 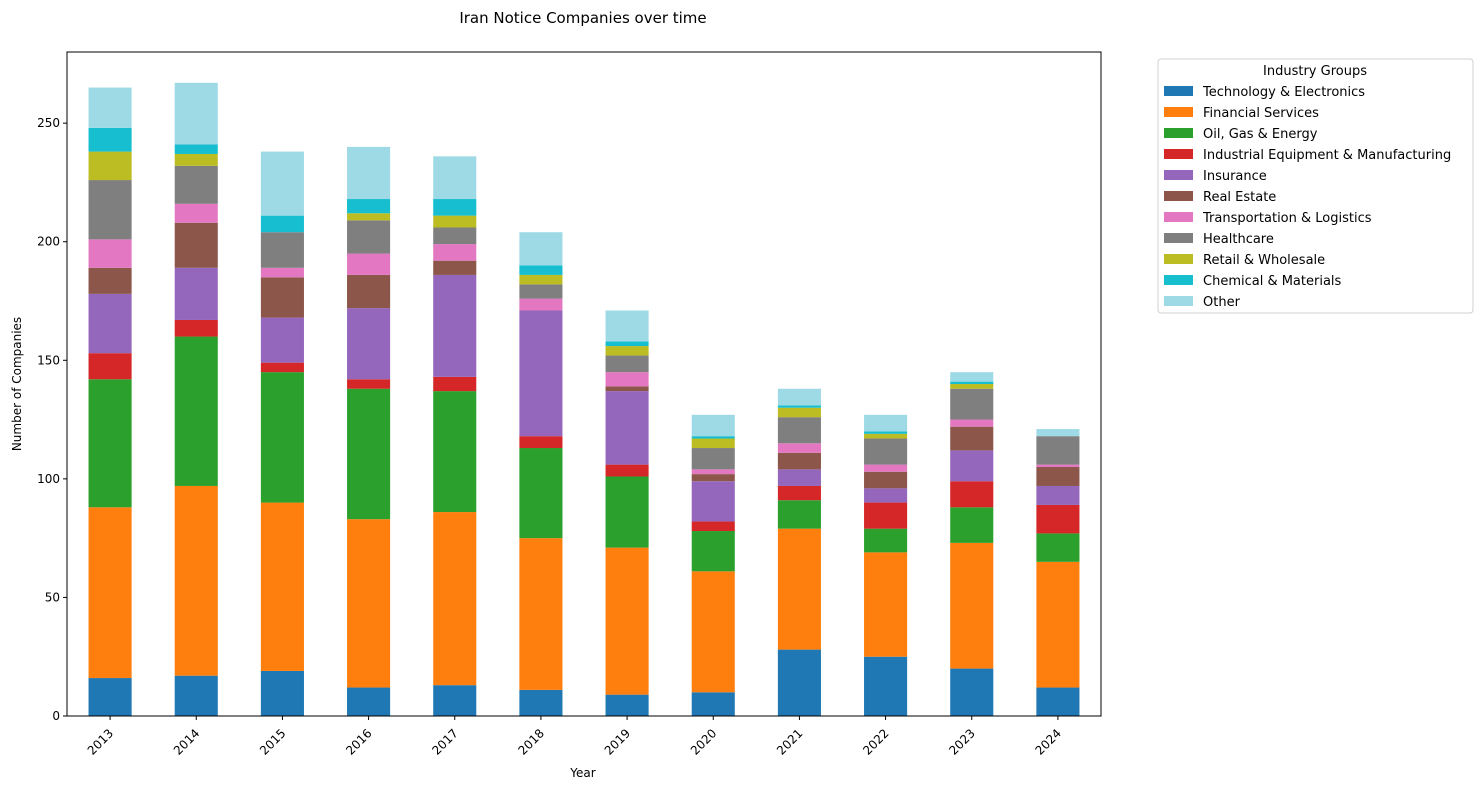 What do you see at coordinates (582, 773) in the screenshot?
I see `x-axis-label: Year` at bounding box center [582, 773].